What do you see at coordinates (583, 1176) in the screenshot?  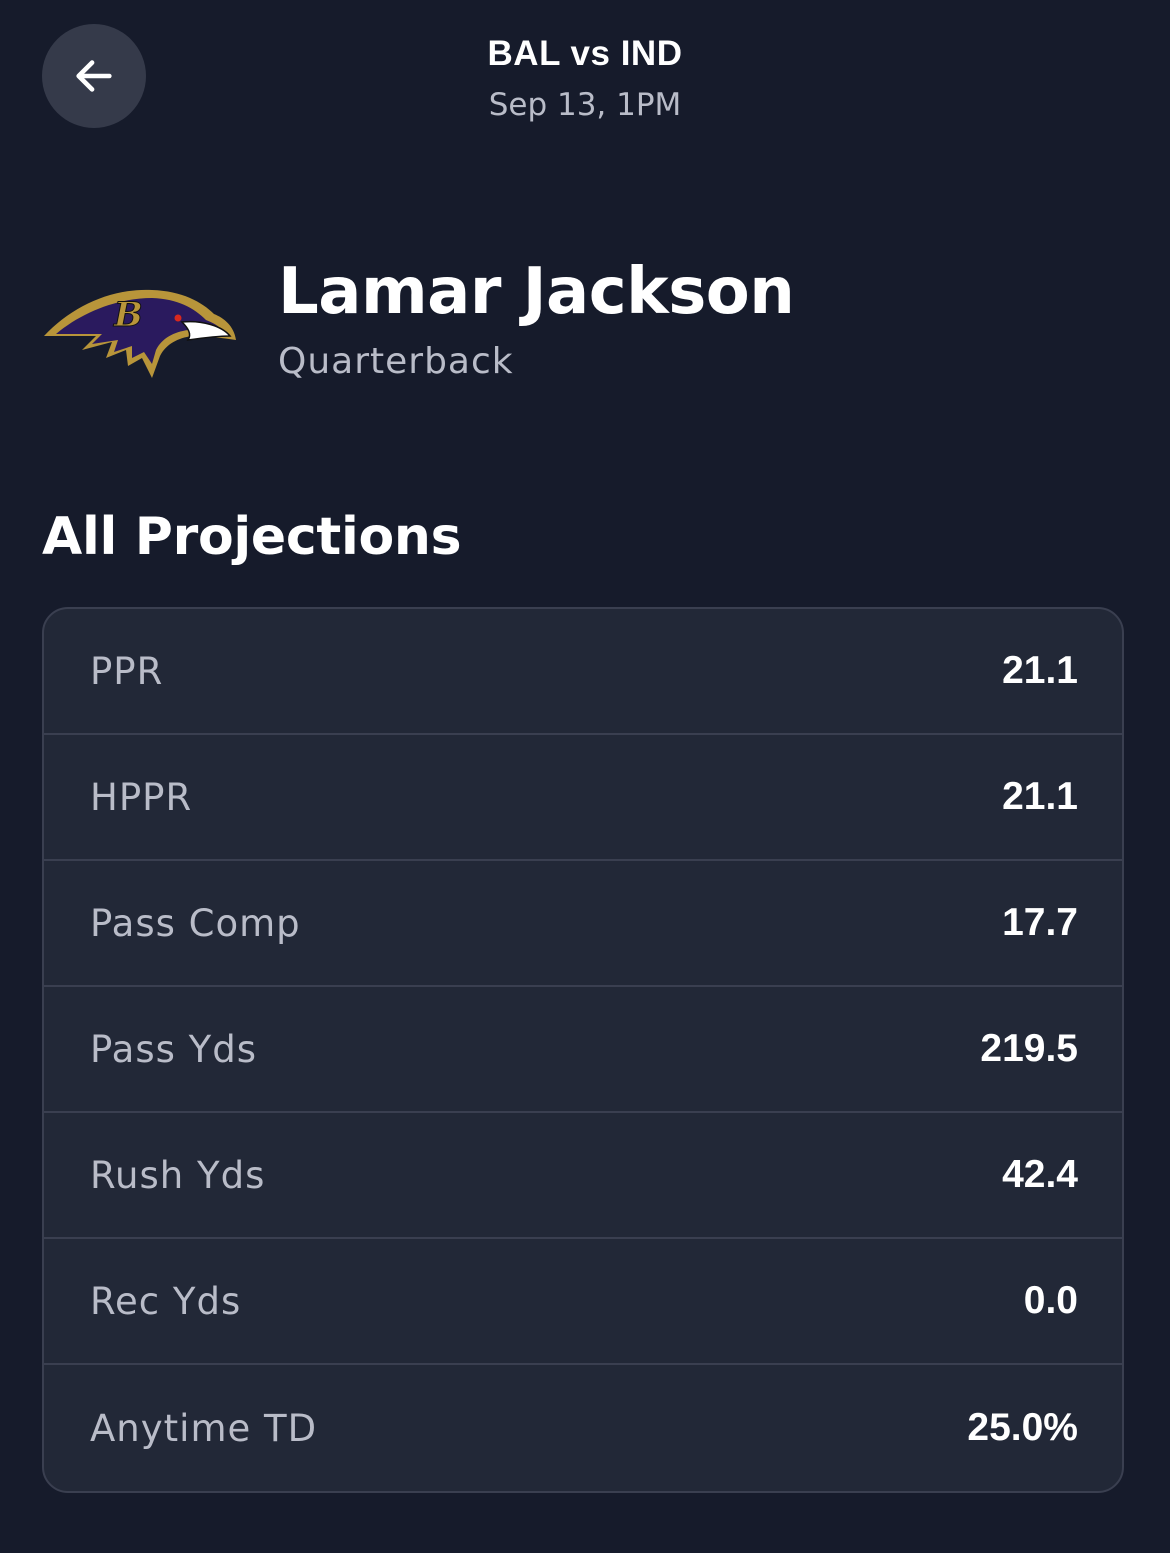 I see `projection-row-rush-yds: Rush Yds 42.4` at bounding box center [583, 1176].